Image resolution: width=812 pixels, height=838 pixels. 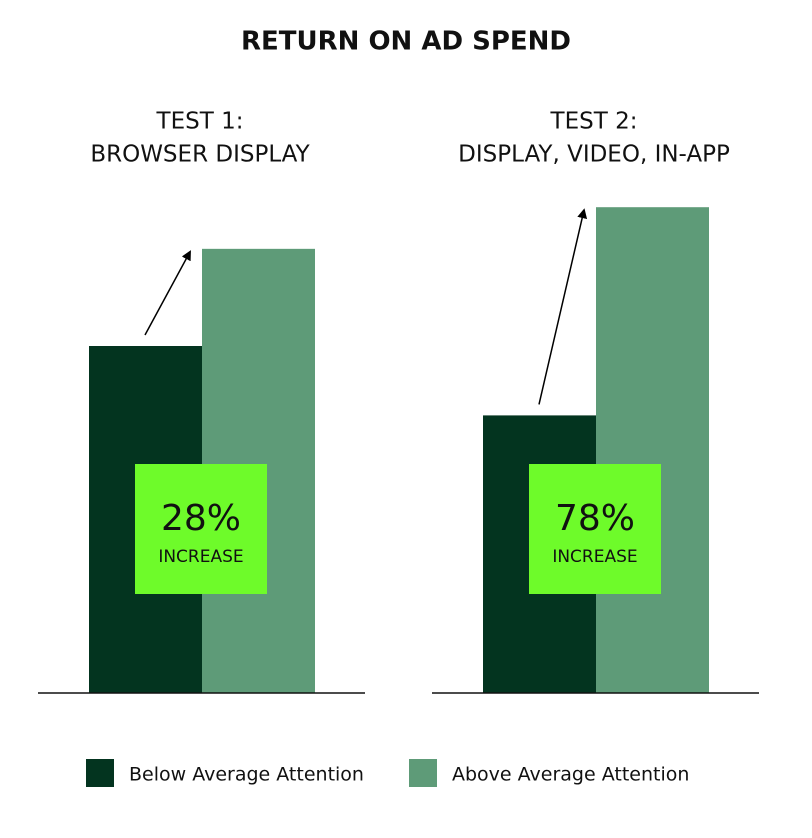 What do you see at coordinates (652, 450) in the screenshot?
I see `bar: Above Average Attention` at bounding box center [652, 450].